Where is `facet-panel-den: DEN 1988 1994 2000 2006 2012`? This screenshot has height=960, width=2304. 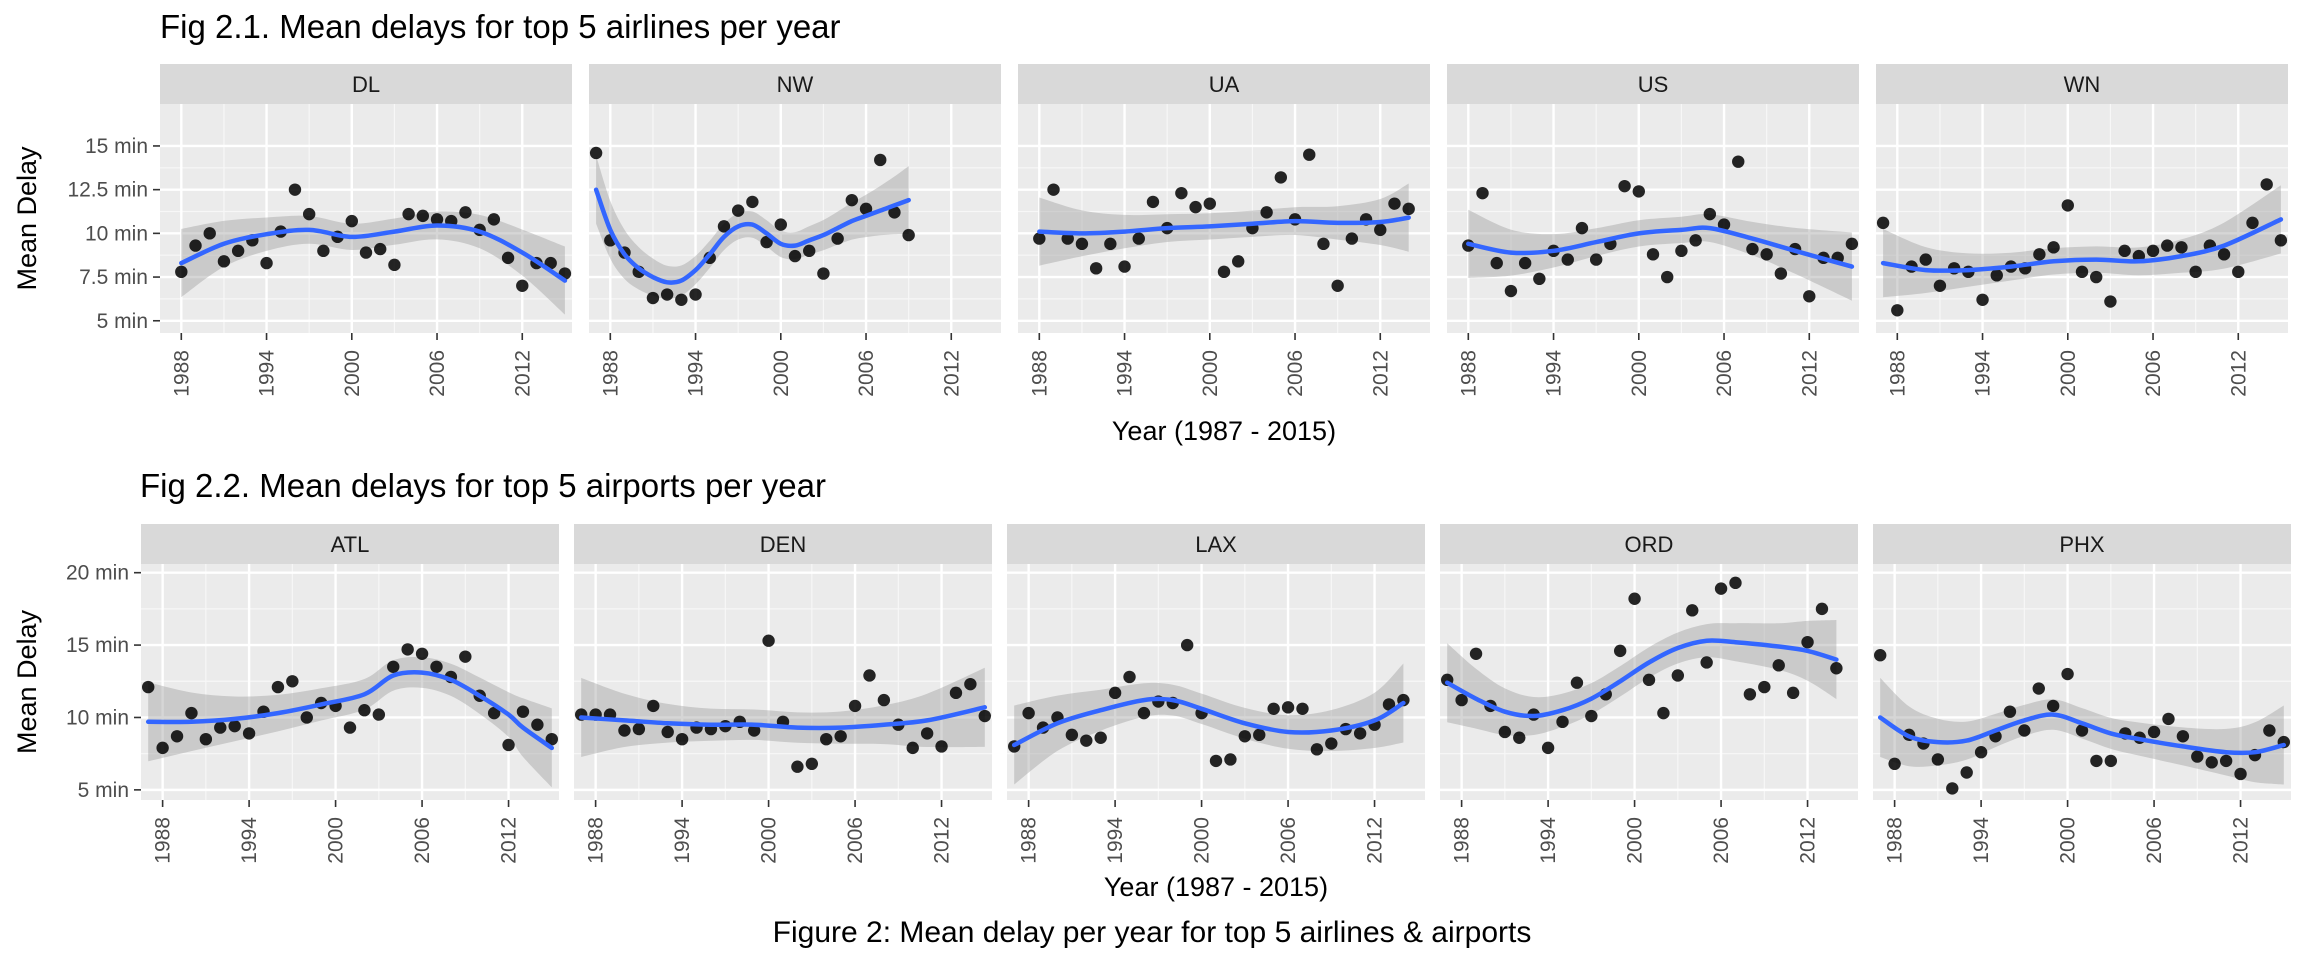 facet-panel-den: DEN 1988 1994 2000 2006 2012 is located at coordinates (783, 694).